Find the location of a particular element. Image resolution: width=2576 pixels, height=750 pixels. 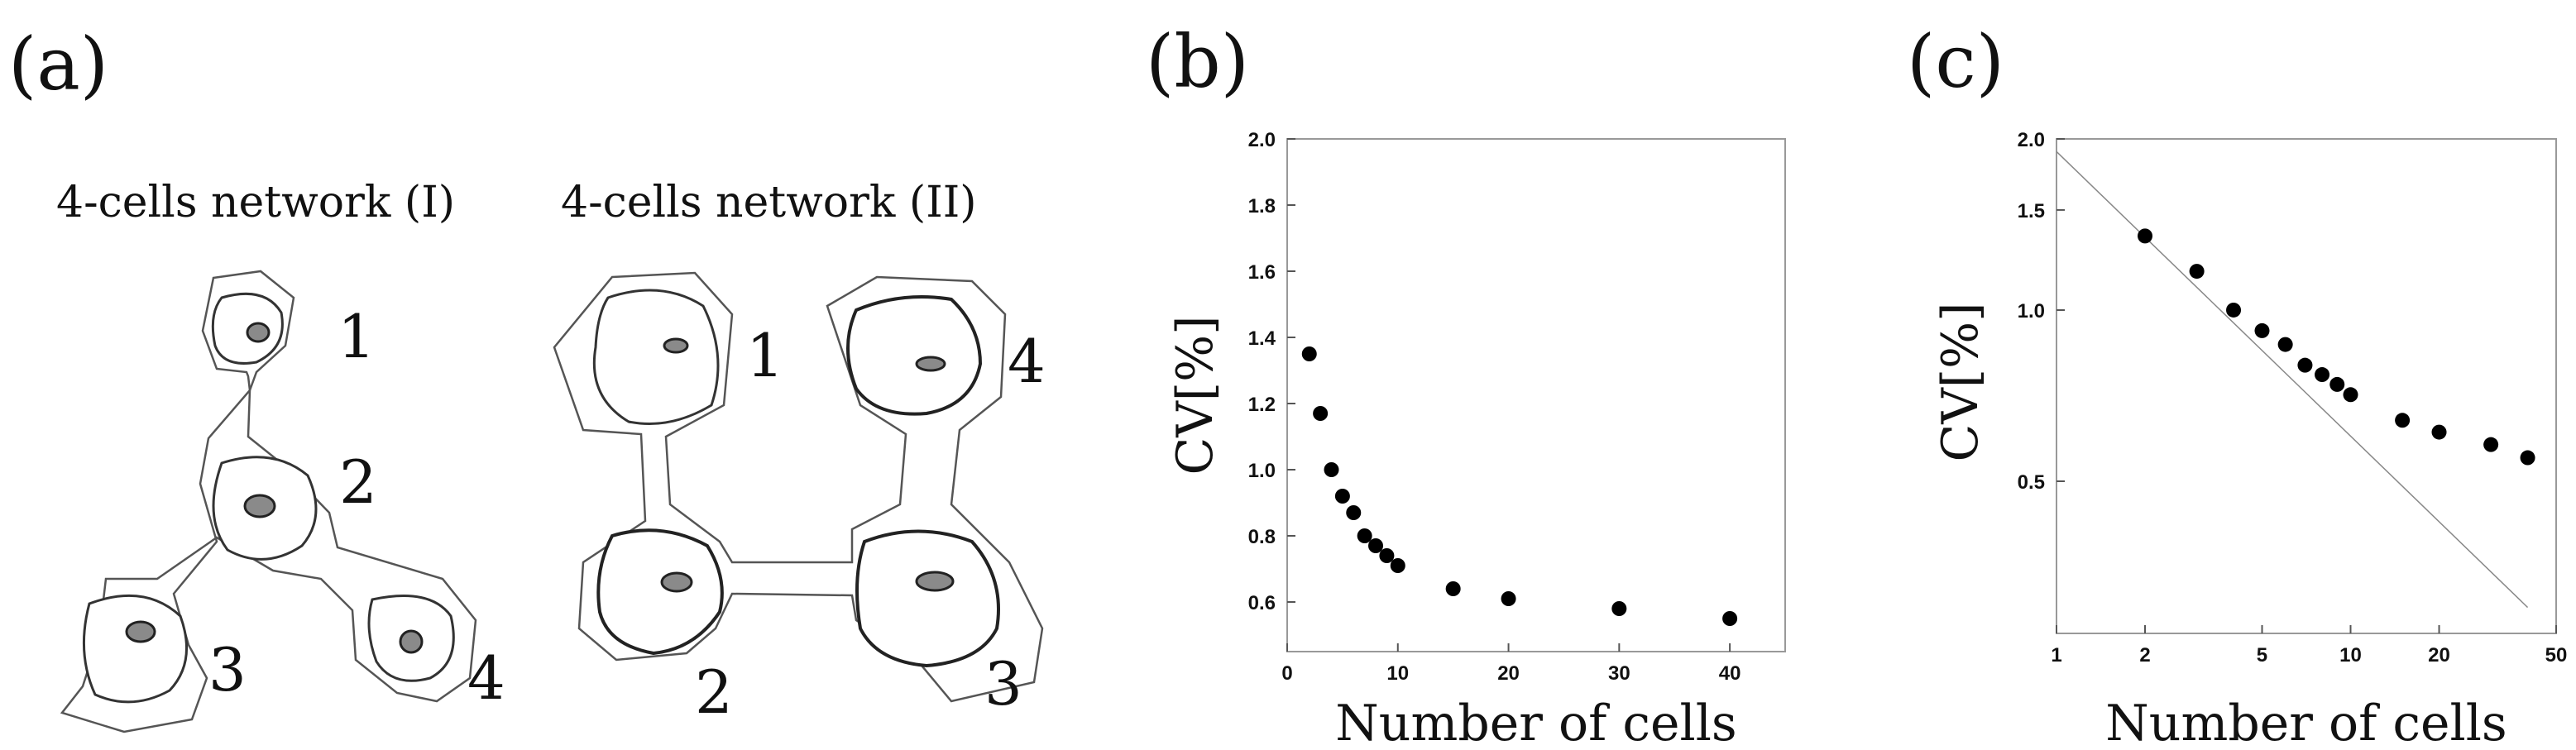

chart-c-x-title: Number of cells is located at coordinates (2306, 722).